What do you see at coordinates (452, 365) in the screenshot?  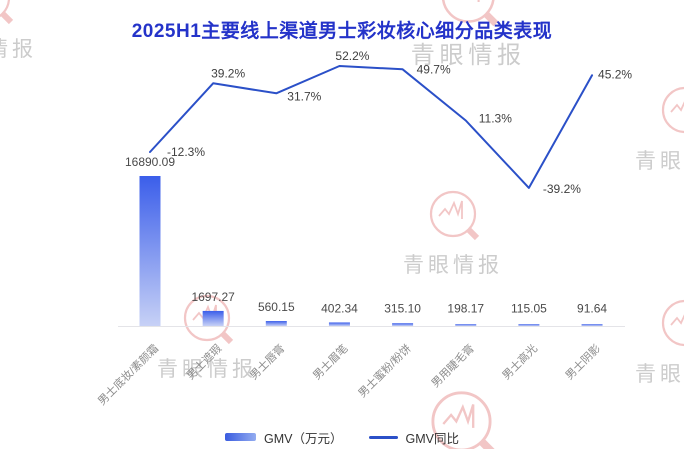 I see `x-tick-label: 男用睫毛膏` at bounding box center [452, 365].